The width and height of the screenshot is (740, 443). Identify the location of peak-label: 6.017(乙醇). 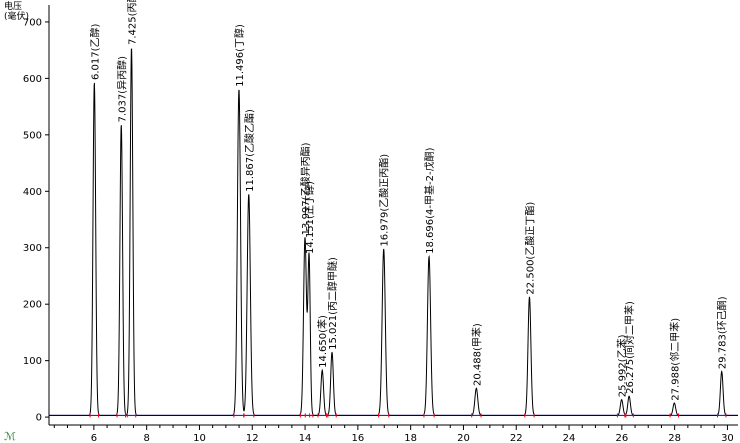
(94, 51).